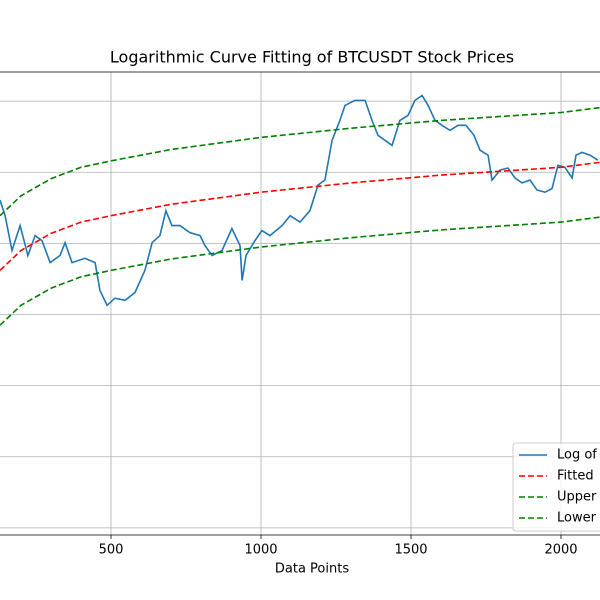  Describe the element at coordinates (575, 476) in the screenshot. I see `legend-label: Fitted` at that location.